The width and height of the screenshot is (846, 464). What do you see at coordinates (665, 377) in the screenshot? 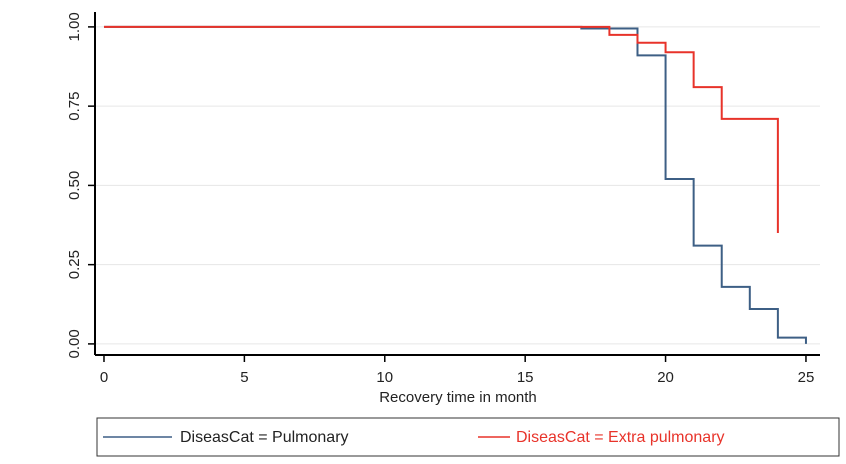
I see `x-tick-label: 20` at bounding box center [665, 377].